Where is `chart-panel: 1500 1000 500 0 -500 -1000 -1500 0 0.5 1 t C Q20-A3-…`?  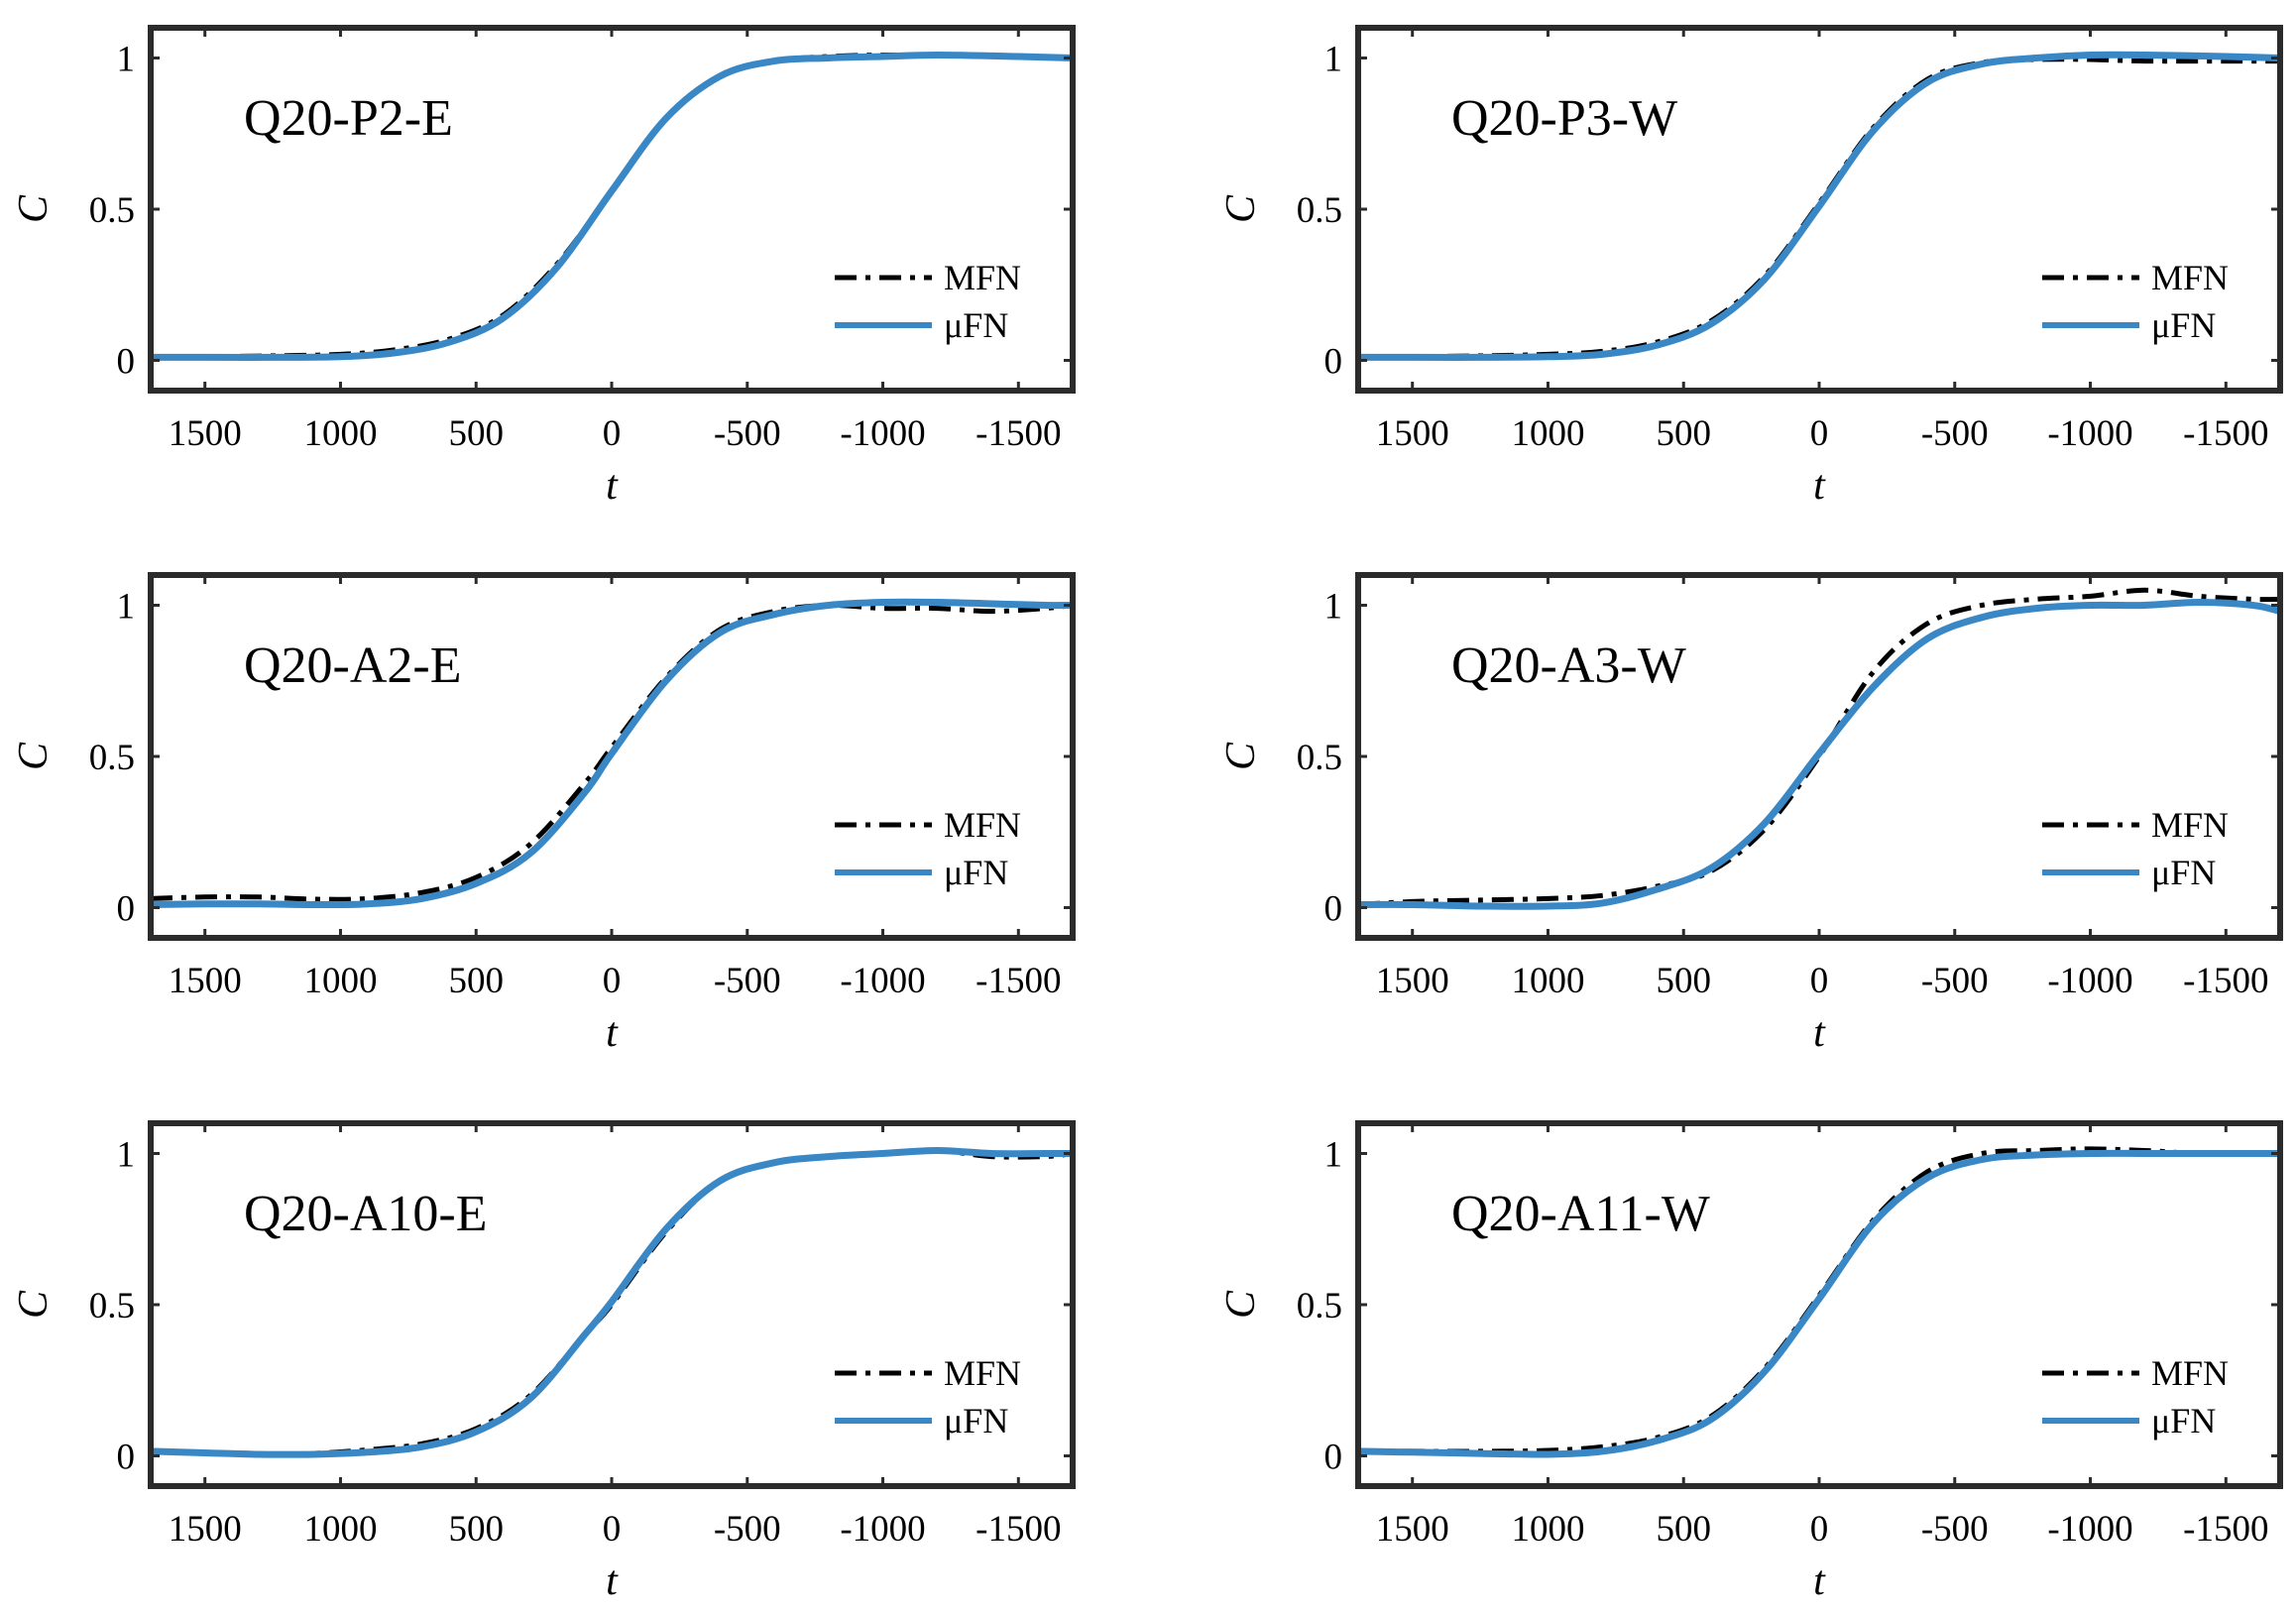
chart-panel: 1500 1000 500 0 -500 -1000 -1500 0 0.5 1 t C Q20-A3-… is located at coordinates (1751, 814).